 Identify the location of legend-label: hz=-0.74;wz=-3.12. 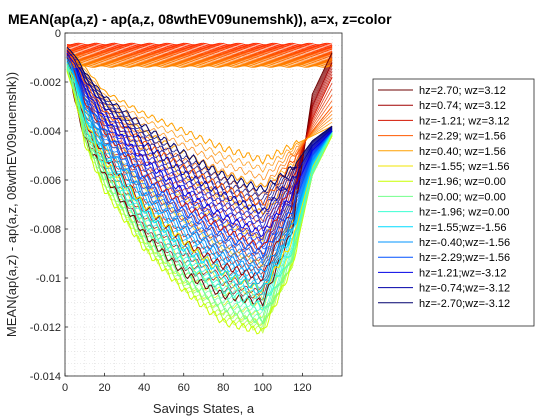
(464, 289).